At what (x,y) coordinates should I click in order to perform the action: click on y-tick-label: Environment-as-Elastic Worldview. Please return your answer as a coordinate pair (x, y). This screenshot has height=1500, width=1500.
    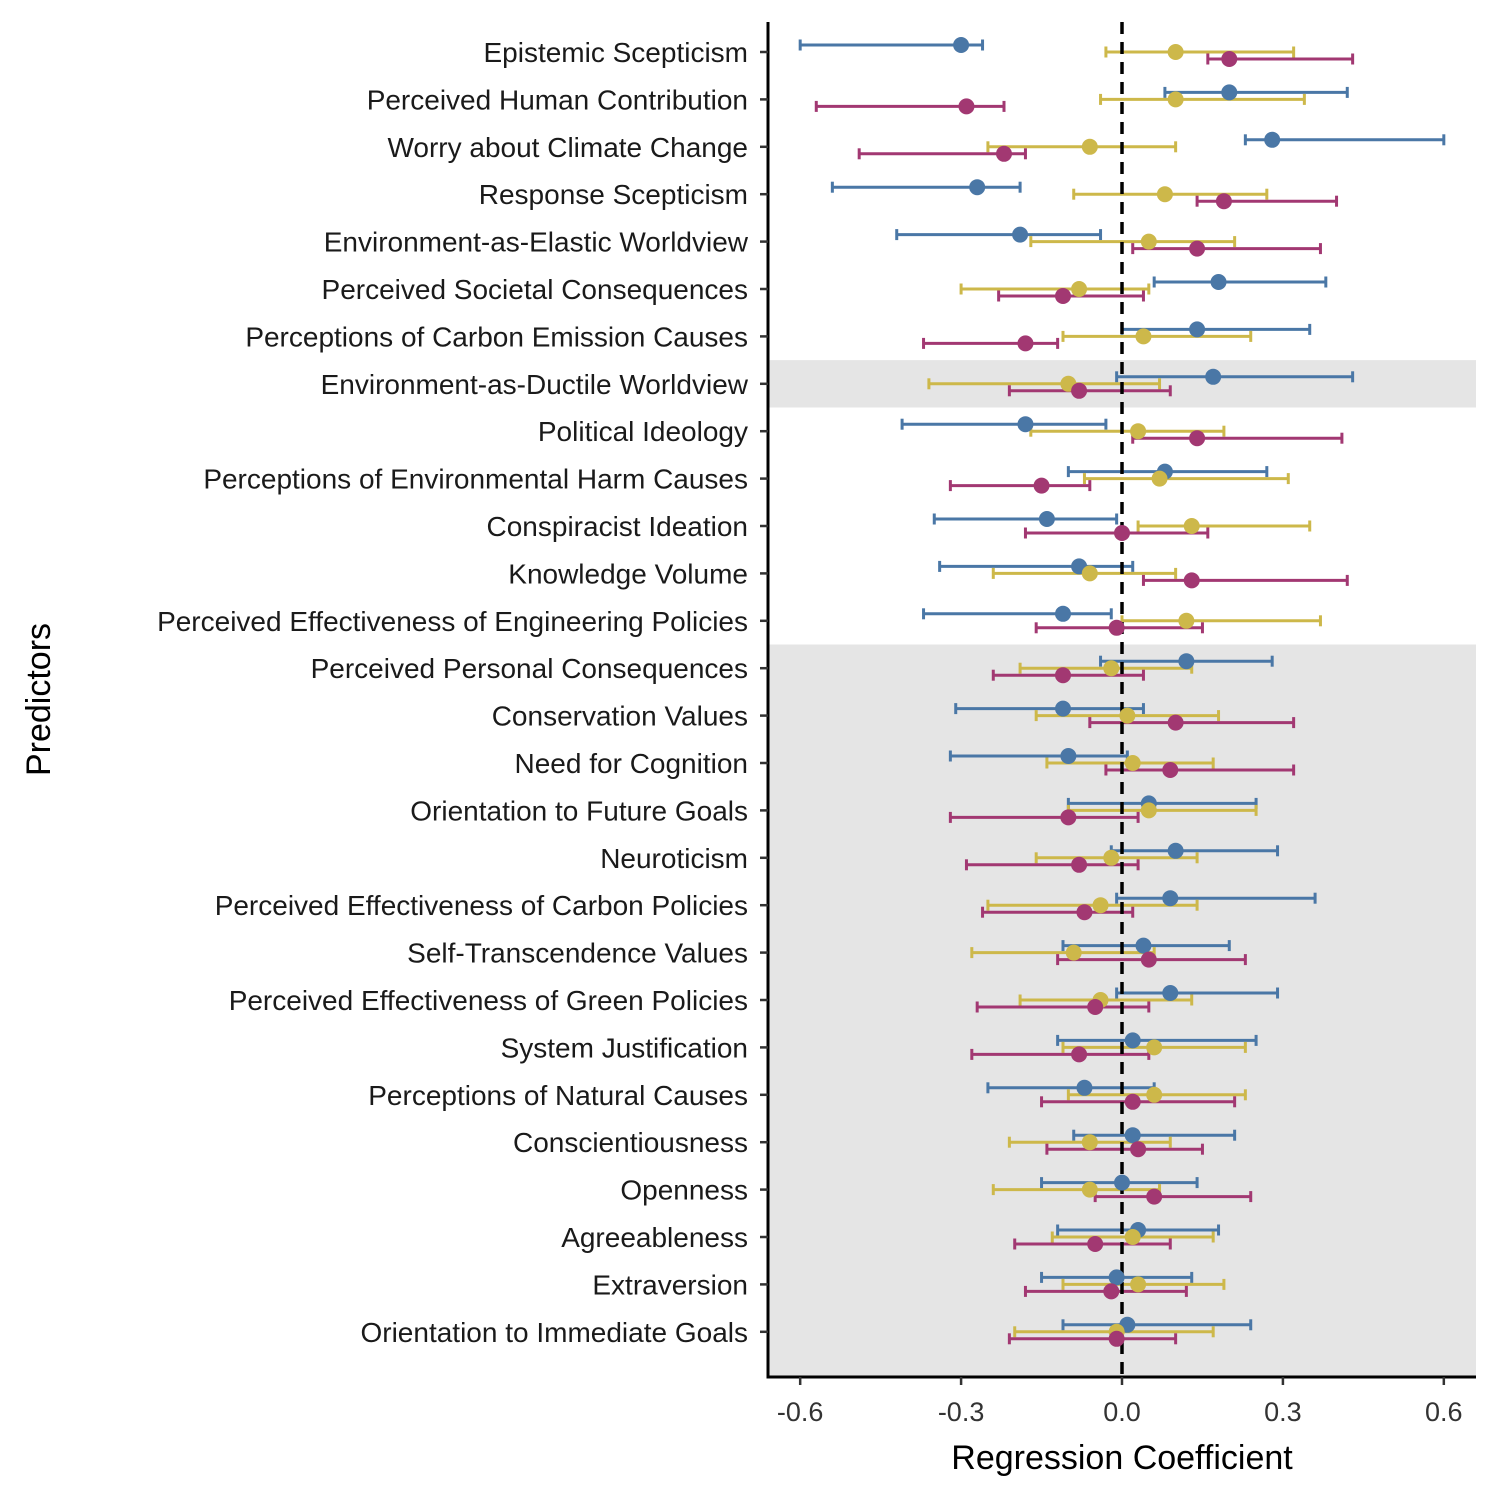
    Looking at the image, I should click on (536, 242).